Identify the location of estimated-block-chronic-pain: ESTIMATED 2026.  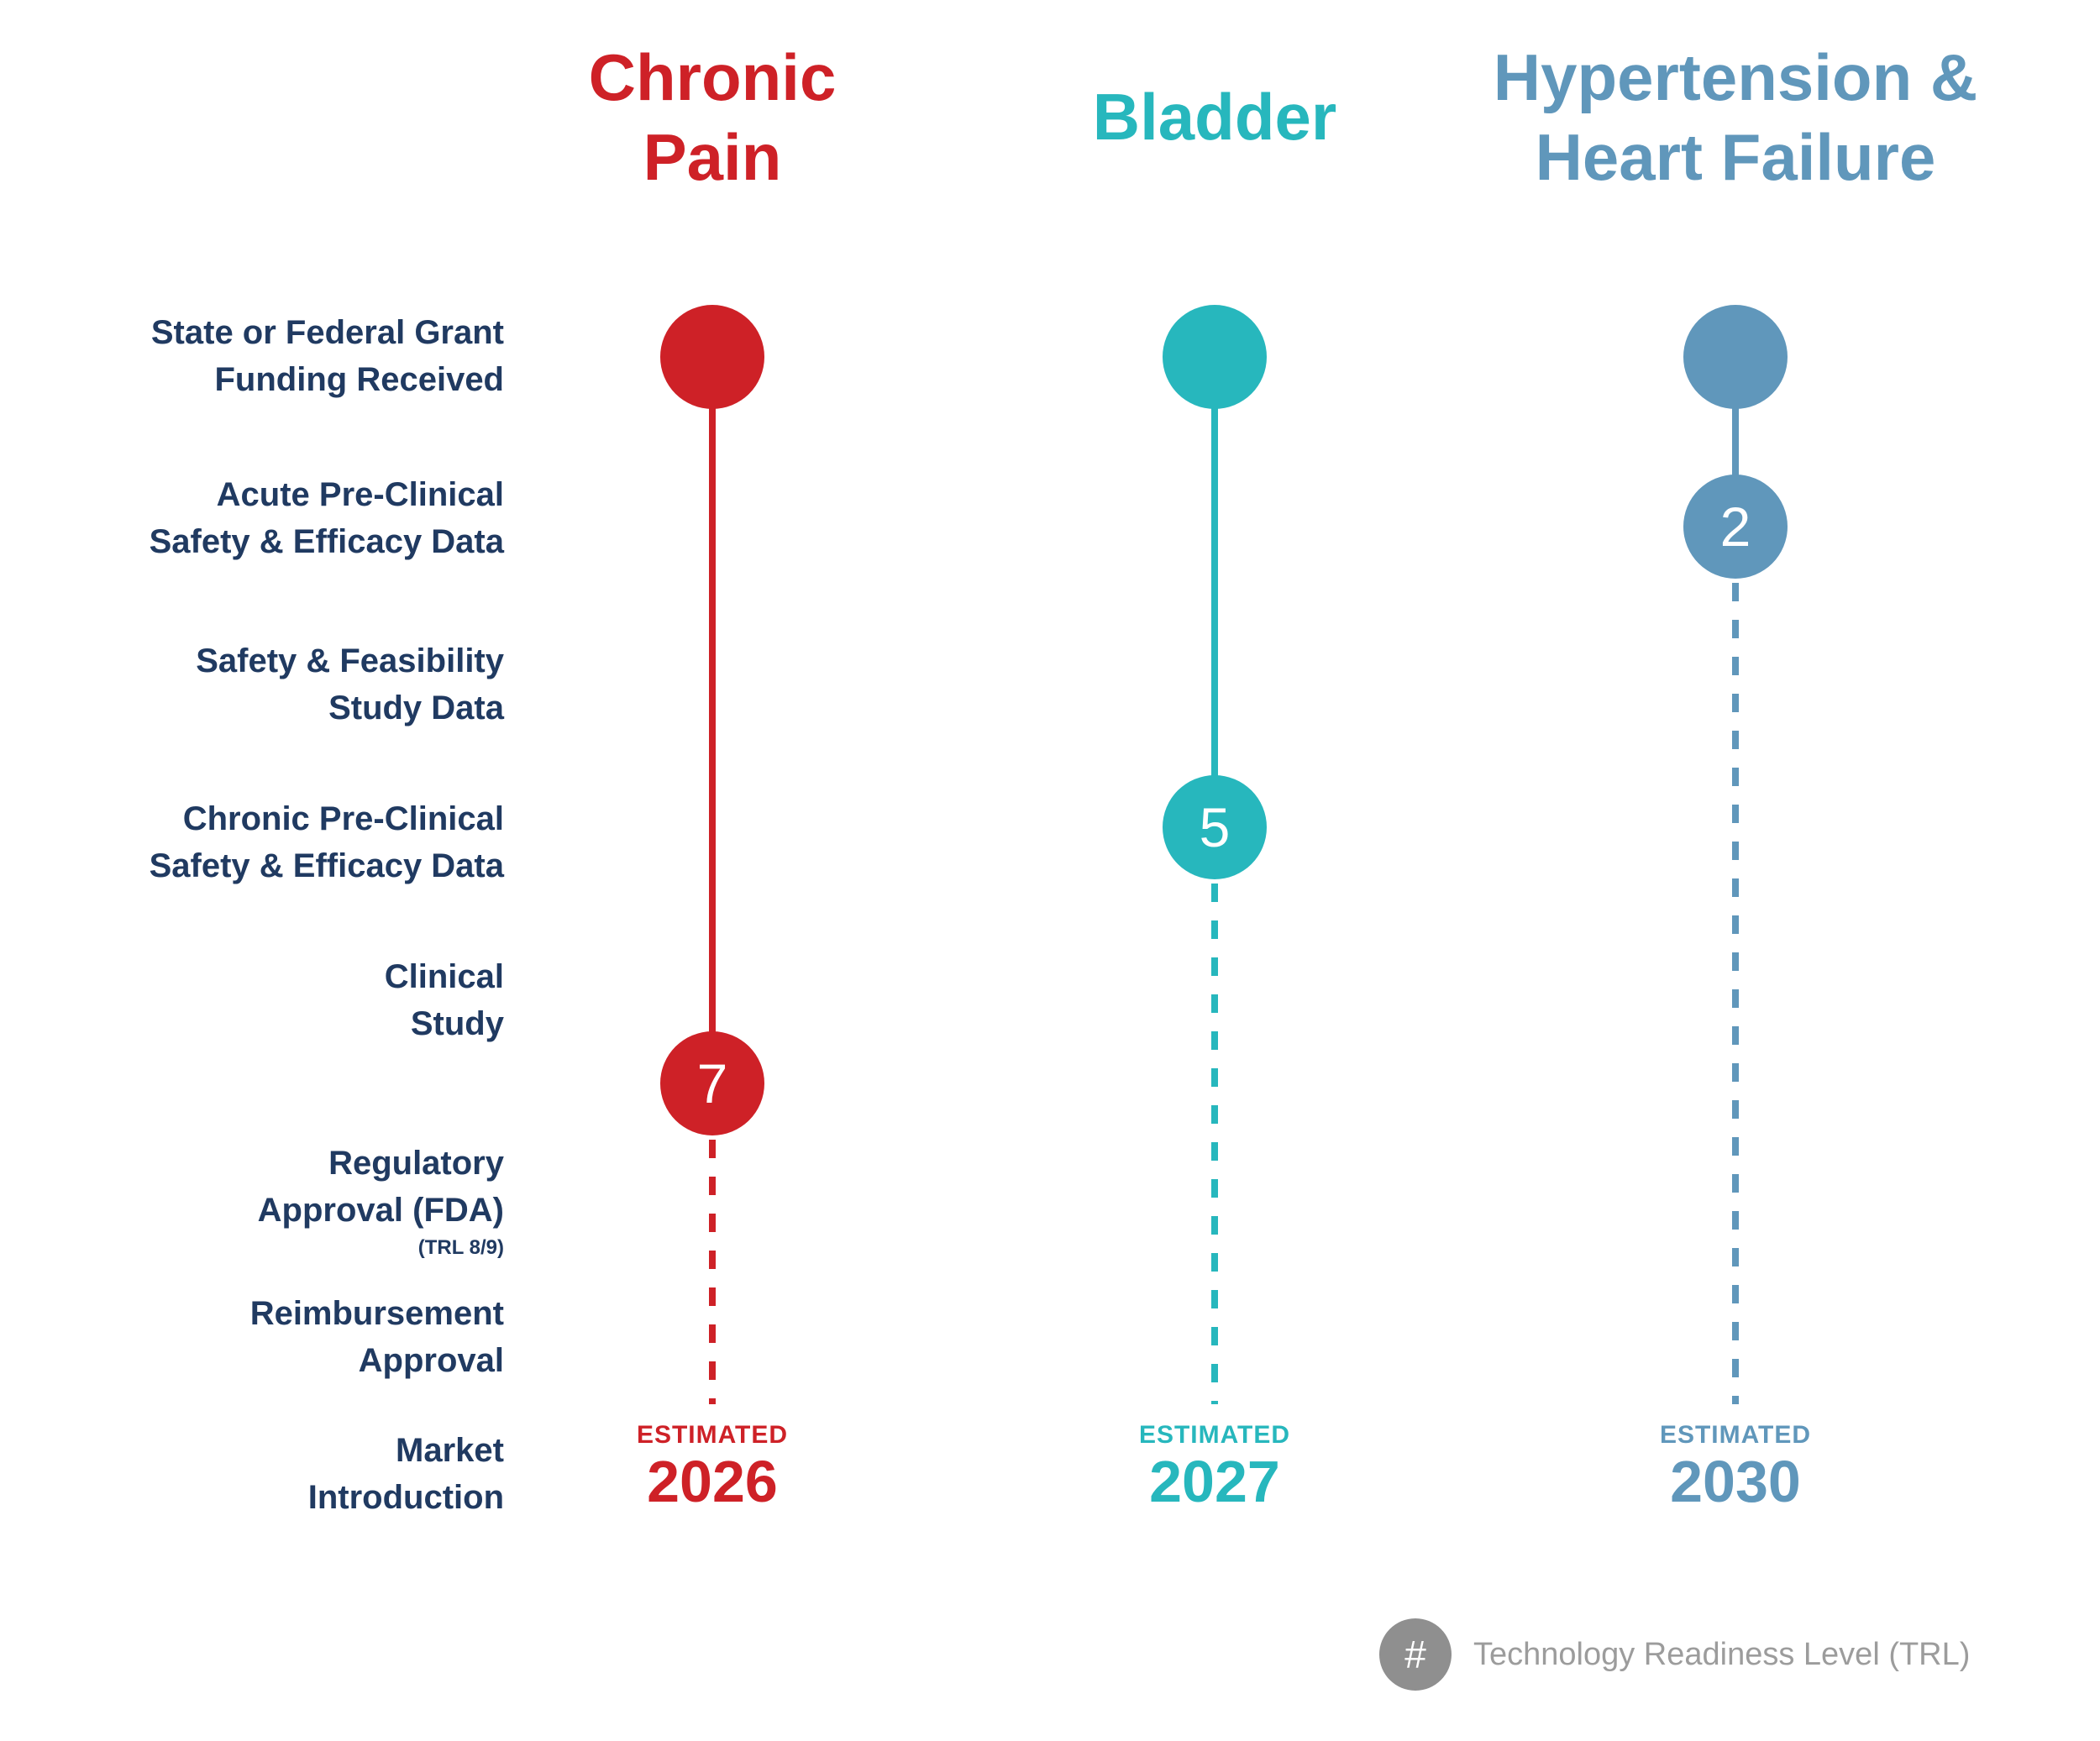
(712, 1465).